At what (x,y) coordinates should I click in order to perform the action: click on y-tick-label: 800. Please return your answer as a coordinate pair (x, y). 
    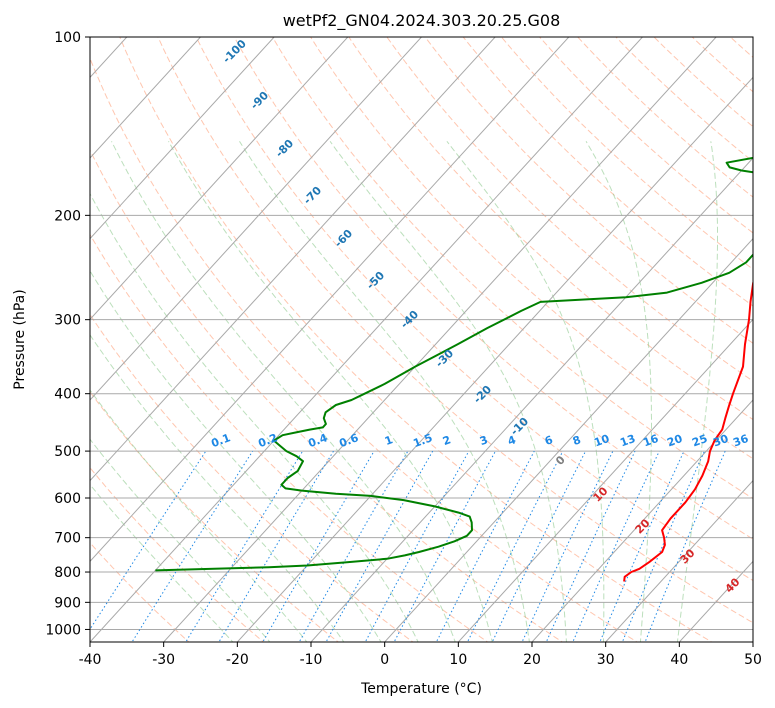
    Looking at the image, I should click on (67, 573).